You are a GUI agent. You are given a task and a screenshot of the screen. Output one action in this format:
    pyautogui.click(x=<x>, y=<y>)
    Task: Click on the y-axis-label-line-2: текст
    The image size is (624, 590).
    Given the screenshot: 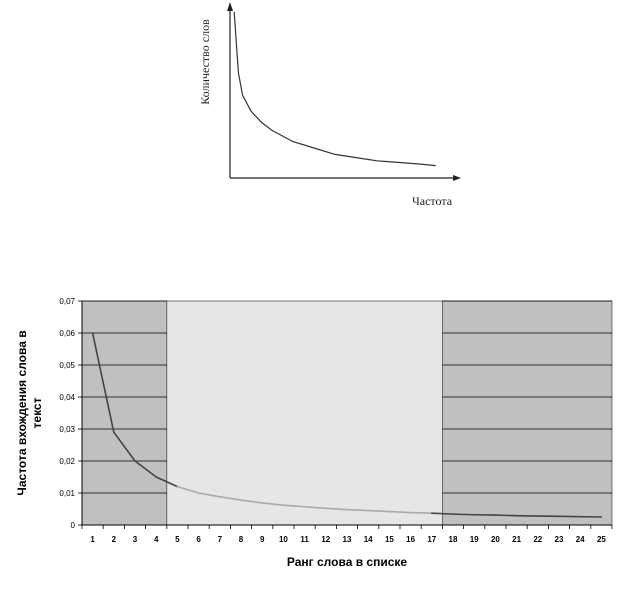 What is the action you would take?
    pyautogui.click(x=37, y=412)
    